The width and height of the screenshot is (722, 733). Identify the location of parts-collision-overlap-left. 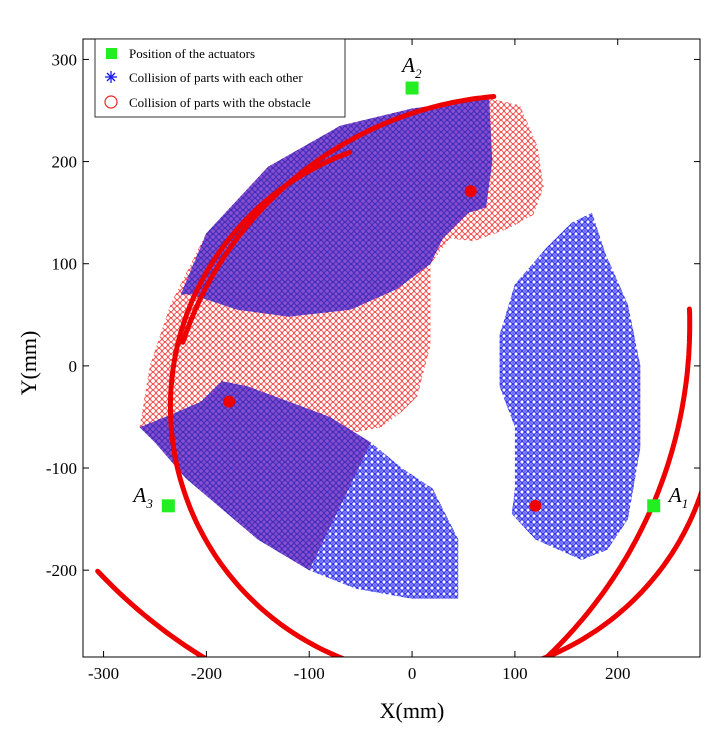
(255, 476).